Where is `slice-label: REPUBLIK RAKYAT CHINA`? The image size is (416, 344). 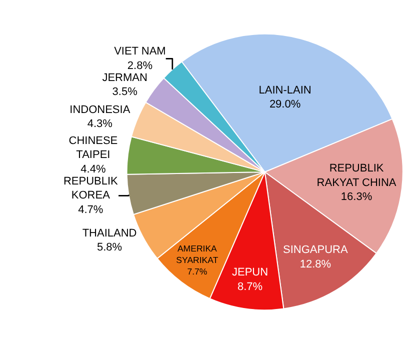 slice-label: REPUBLIK RAKYAT CHINA is located at coordinates (356, 175).